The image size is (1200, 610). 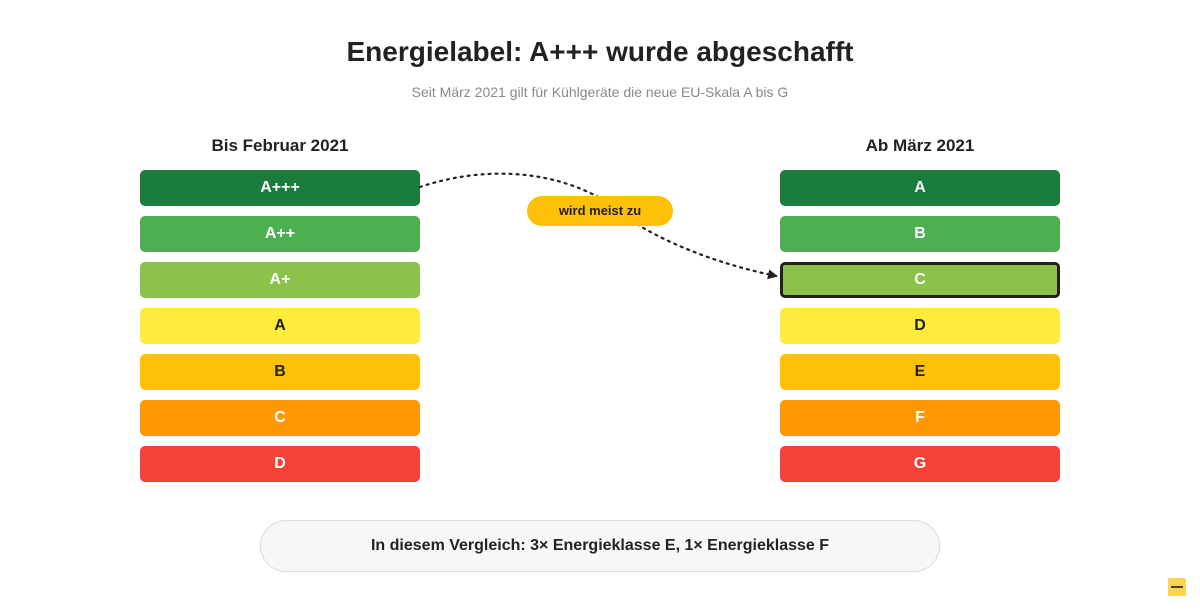 I want to click on new-class-bar: D, so click(x=920, y=326).